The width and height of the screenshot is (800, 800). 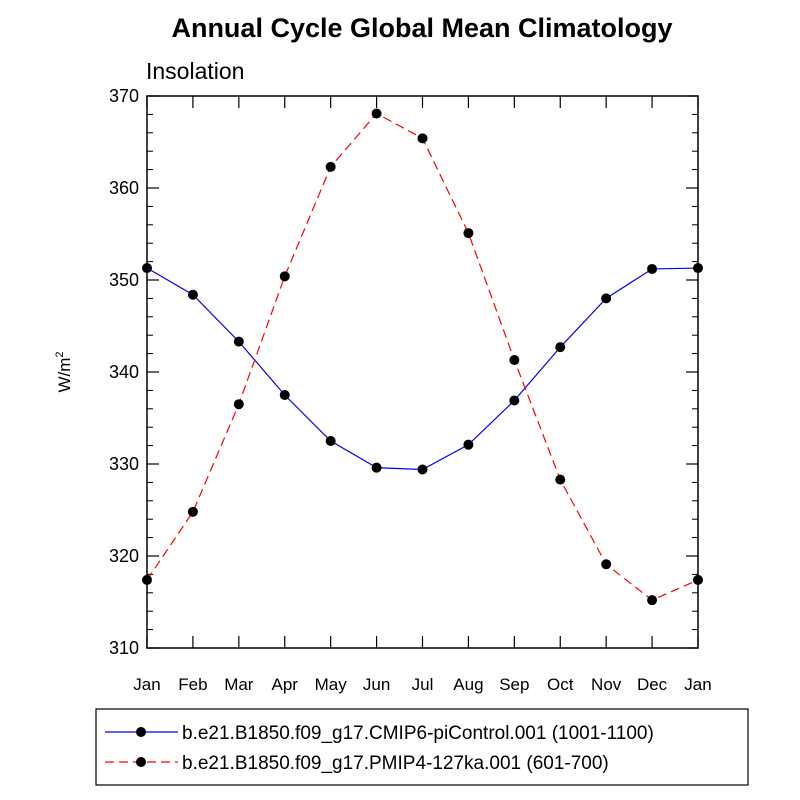 I want to click on y-axis-label-group: W/m2, so click(x=64, y=371).